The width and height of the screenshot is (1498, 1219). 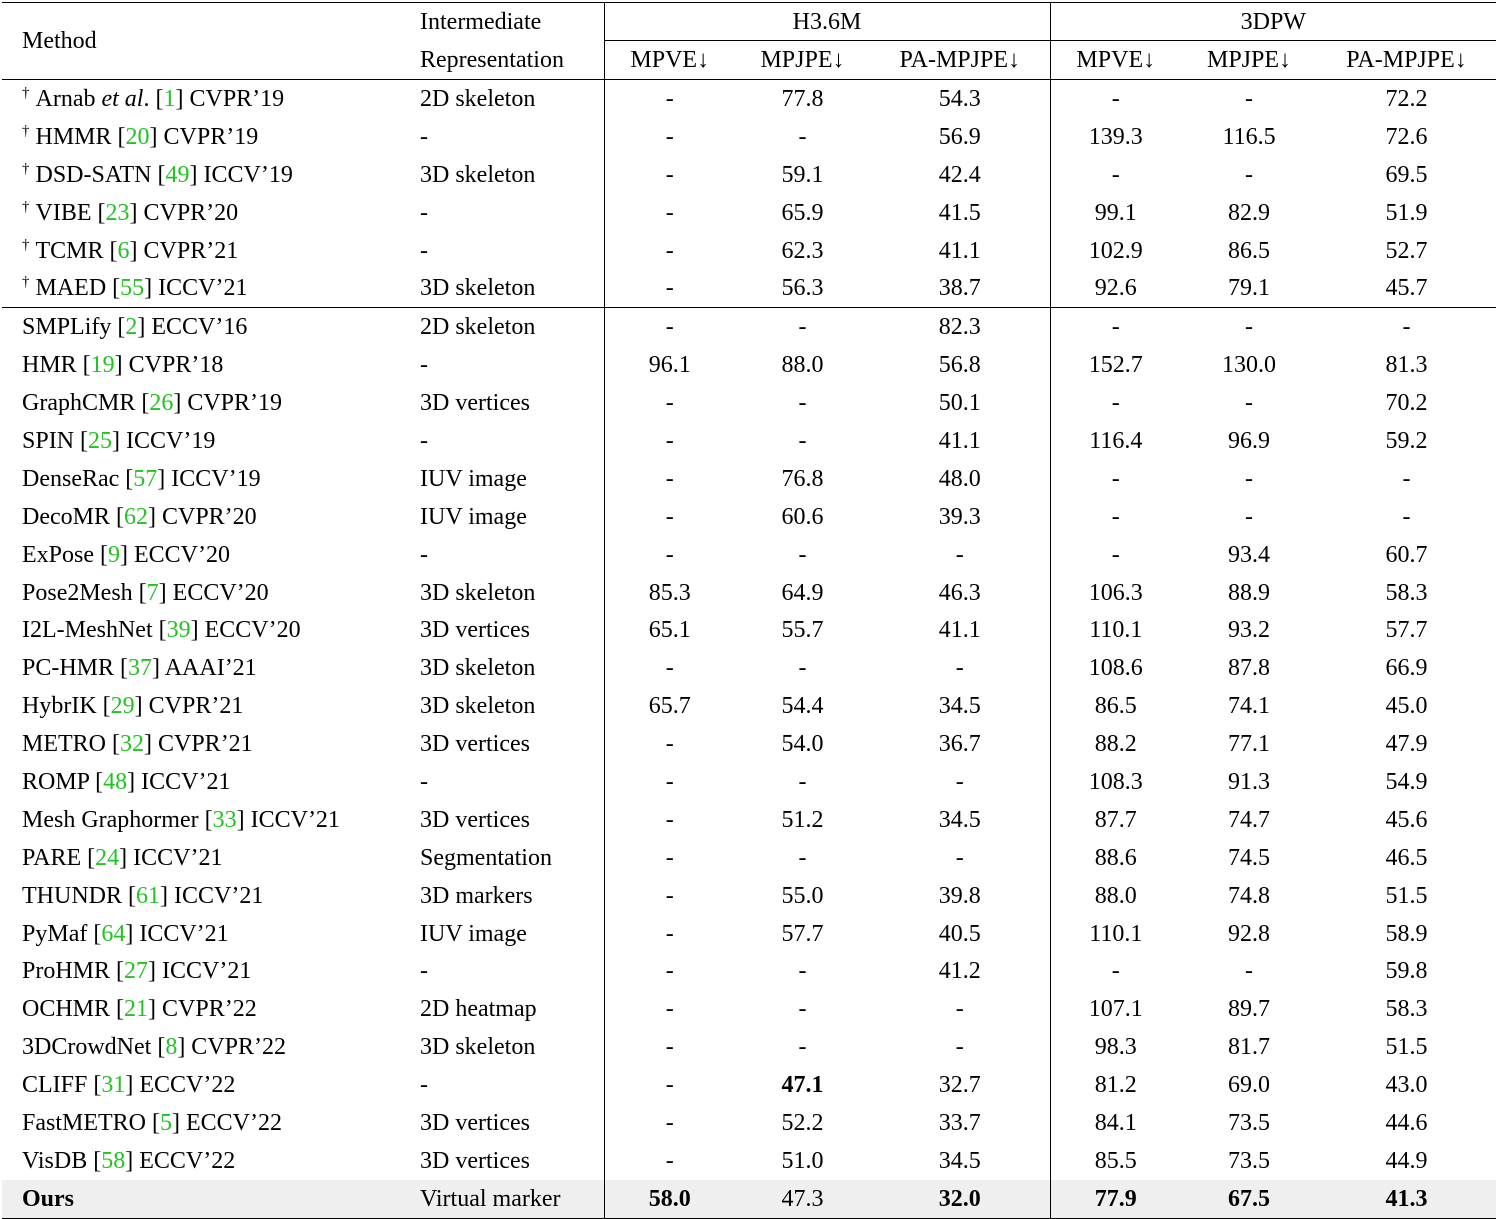 What do you see at coordinates (802, 288) in the screenshot?
I see `metric-value: 56.3` at bounding box center [802, 288].